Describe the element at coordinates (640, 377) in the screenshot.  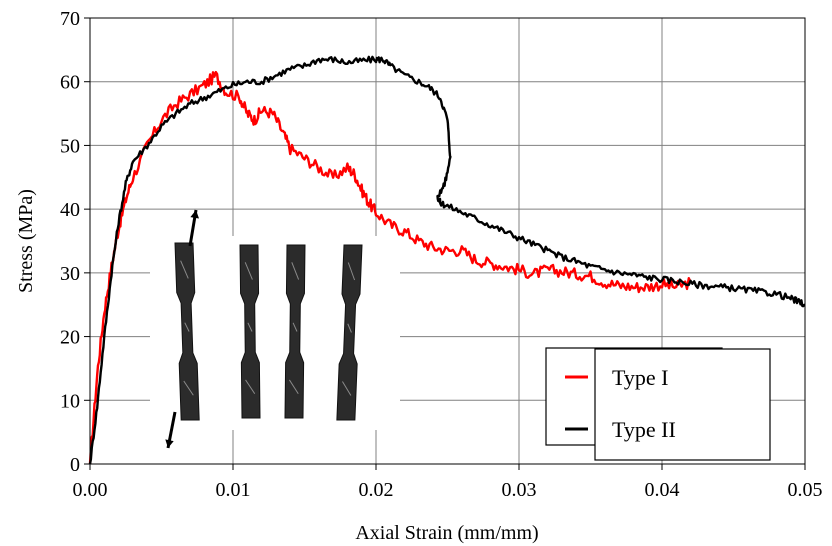
I see `legend-label-type-i: Type I` at that location.